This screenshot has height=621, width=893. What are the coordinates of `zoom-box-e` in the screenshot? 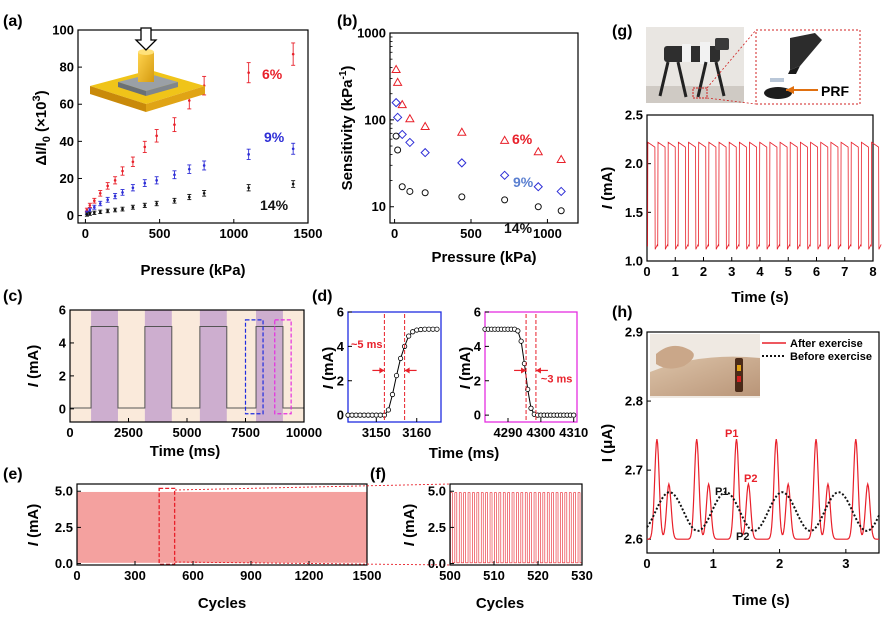 It's located at (167, 526).